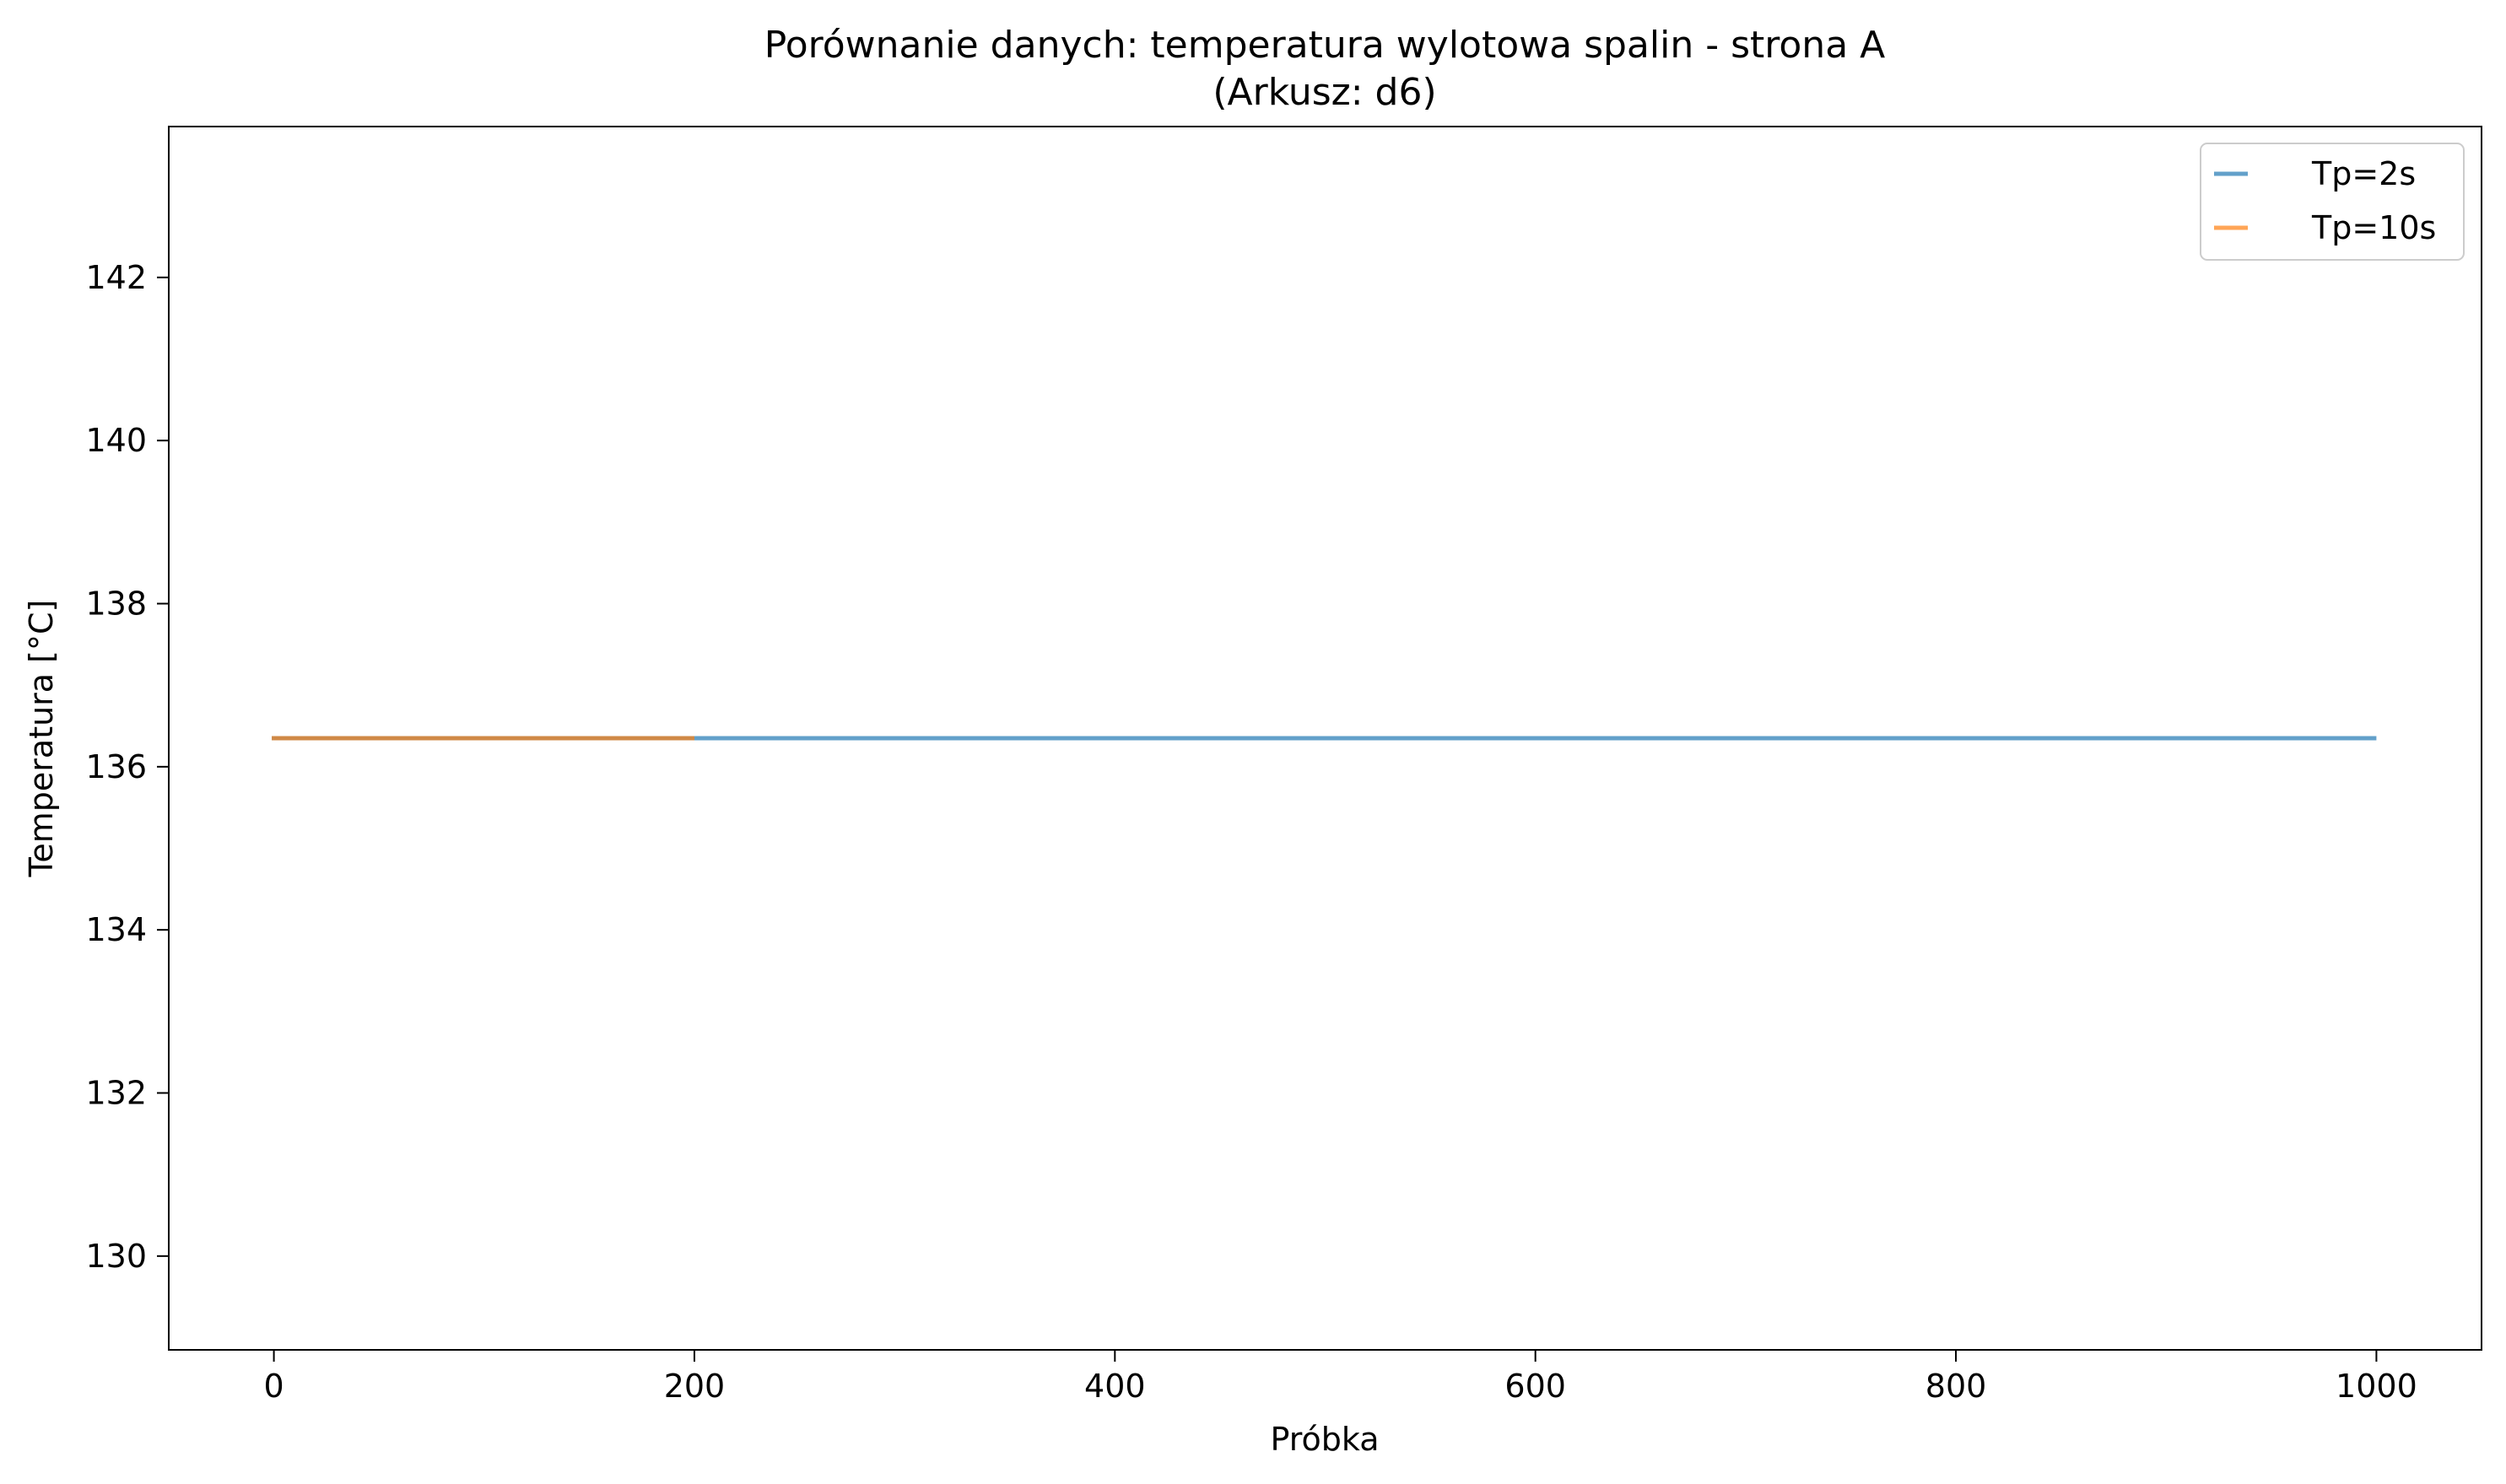 Image resolution: width=2506 pixels, height=1484 pixels. I want to click on y-tick-label: 140, so click(116, 441).